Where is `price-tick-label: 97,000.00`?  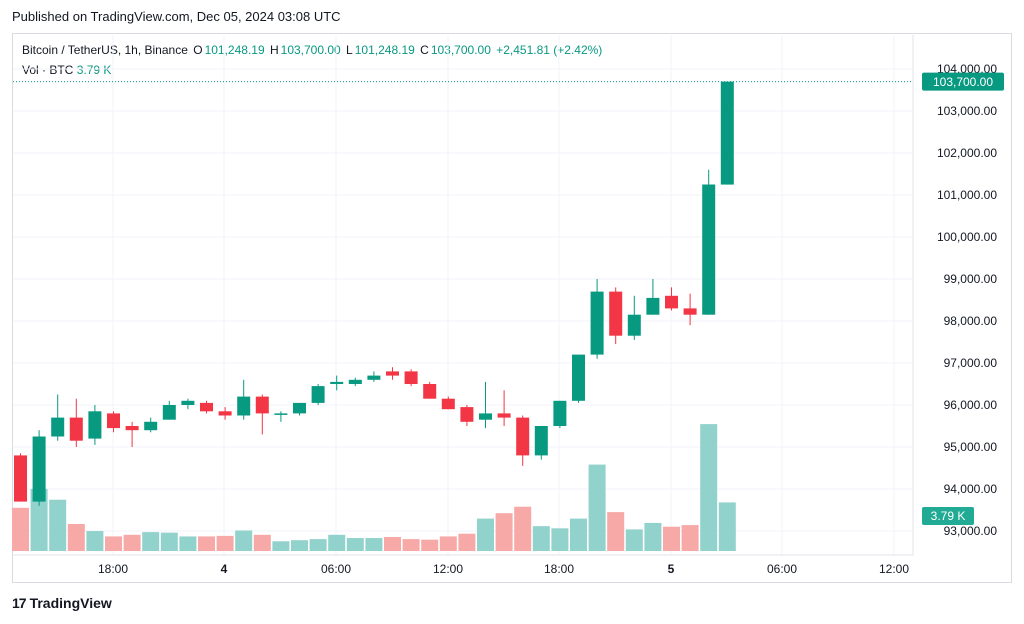 price-tick-label: 97,000.00 is located at coordinates (971, 363).